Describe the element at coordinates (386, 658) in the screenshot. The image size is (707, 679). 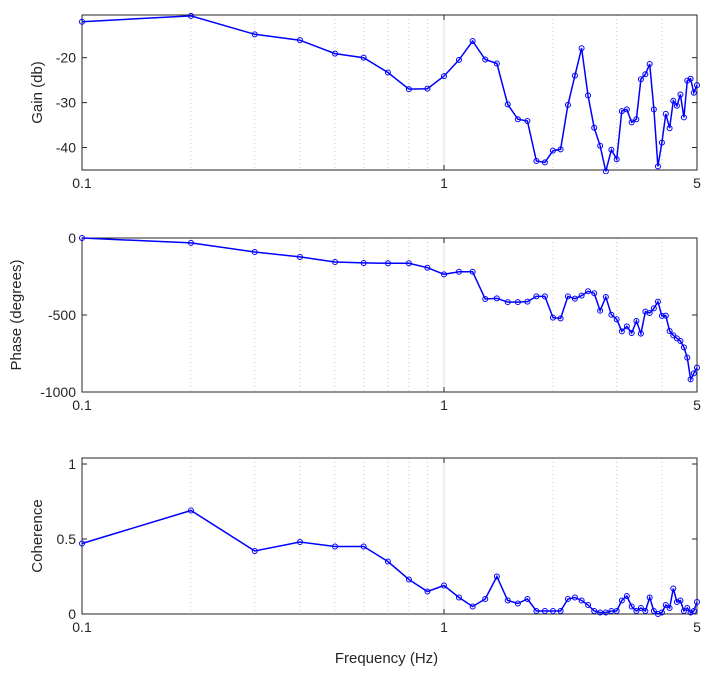
I see `x-axis-label: Frequency (Hz)` at that location.